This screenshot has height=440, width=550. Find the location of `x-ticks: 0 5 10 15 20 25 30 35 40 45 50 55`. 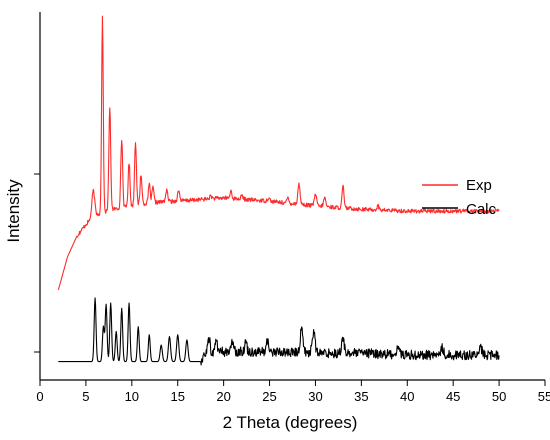

x-ticks: 0 5 10 15 20 25 30 35 40 45 50 55 is located at coordinates (293, 392).